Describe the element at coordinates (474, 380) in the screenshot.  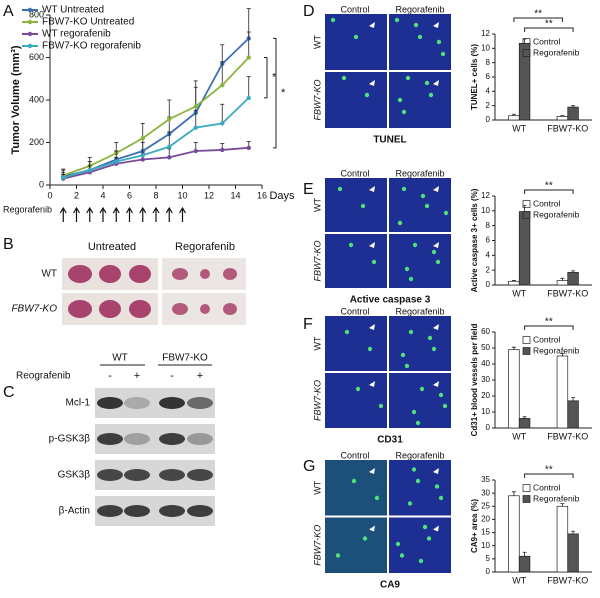
I see `y-axis-label: Cd31+ blood vessels per field` at that location.